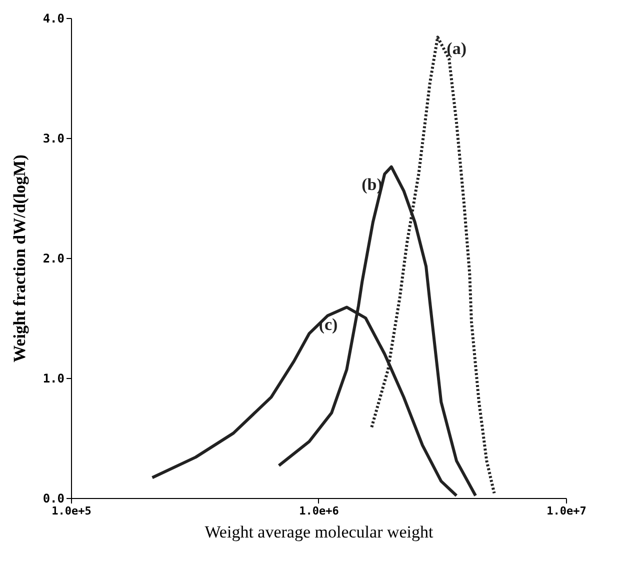 This screenshot has width=636, height=561. What do you see at coordinates (319, 532) in the screenshot?
I see `x-axis-title: Weight average molecular weight` at bounding box center [319, 532].